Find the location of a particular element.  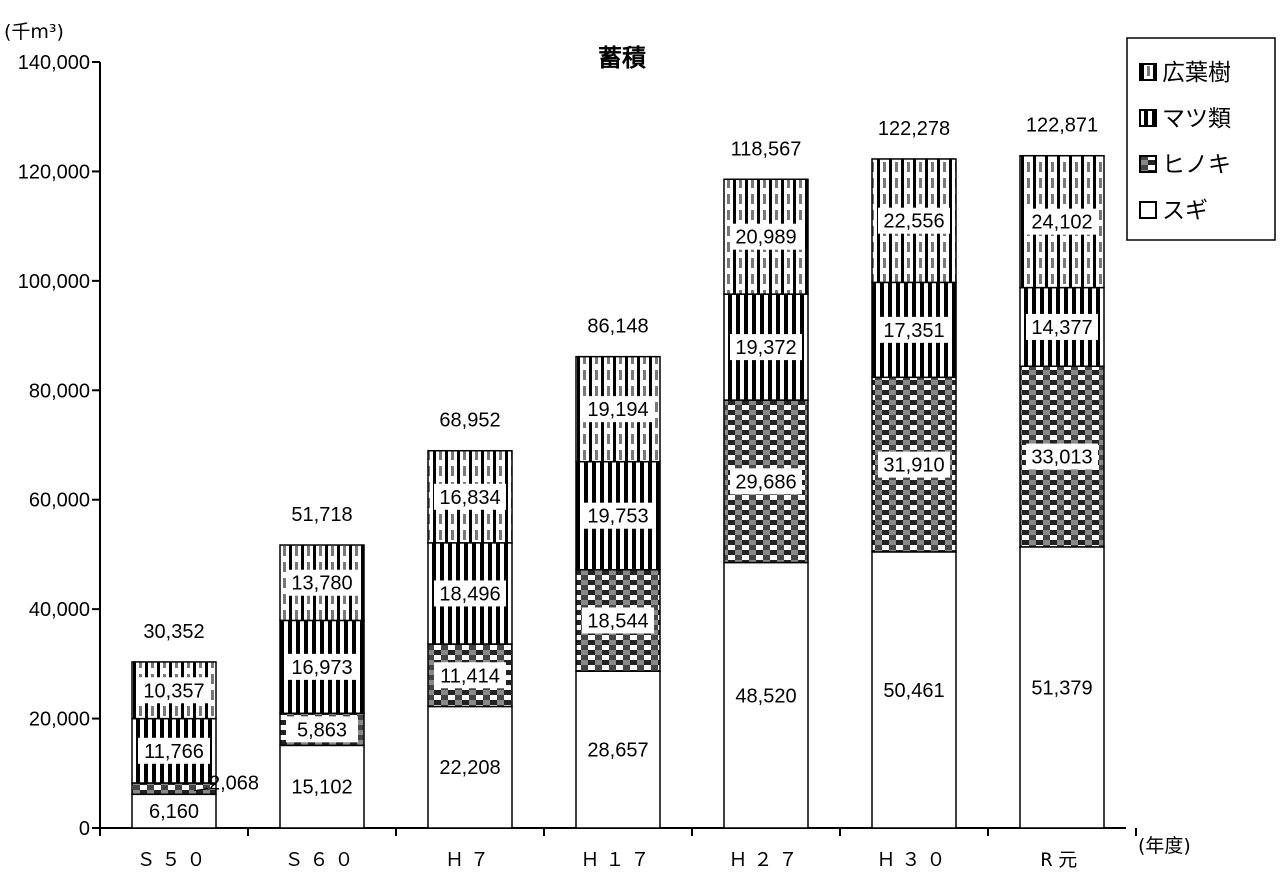

category-label: Ｈ７ is located at coordinates (470, 860).